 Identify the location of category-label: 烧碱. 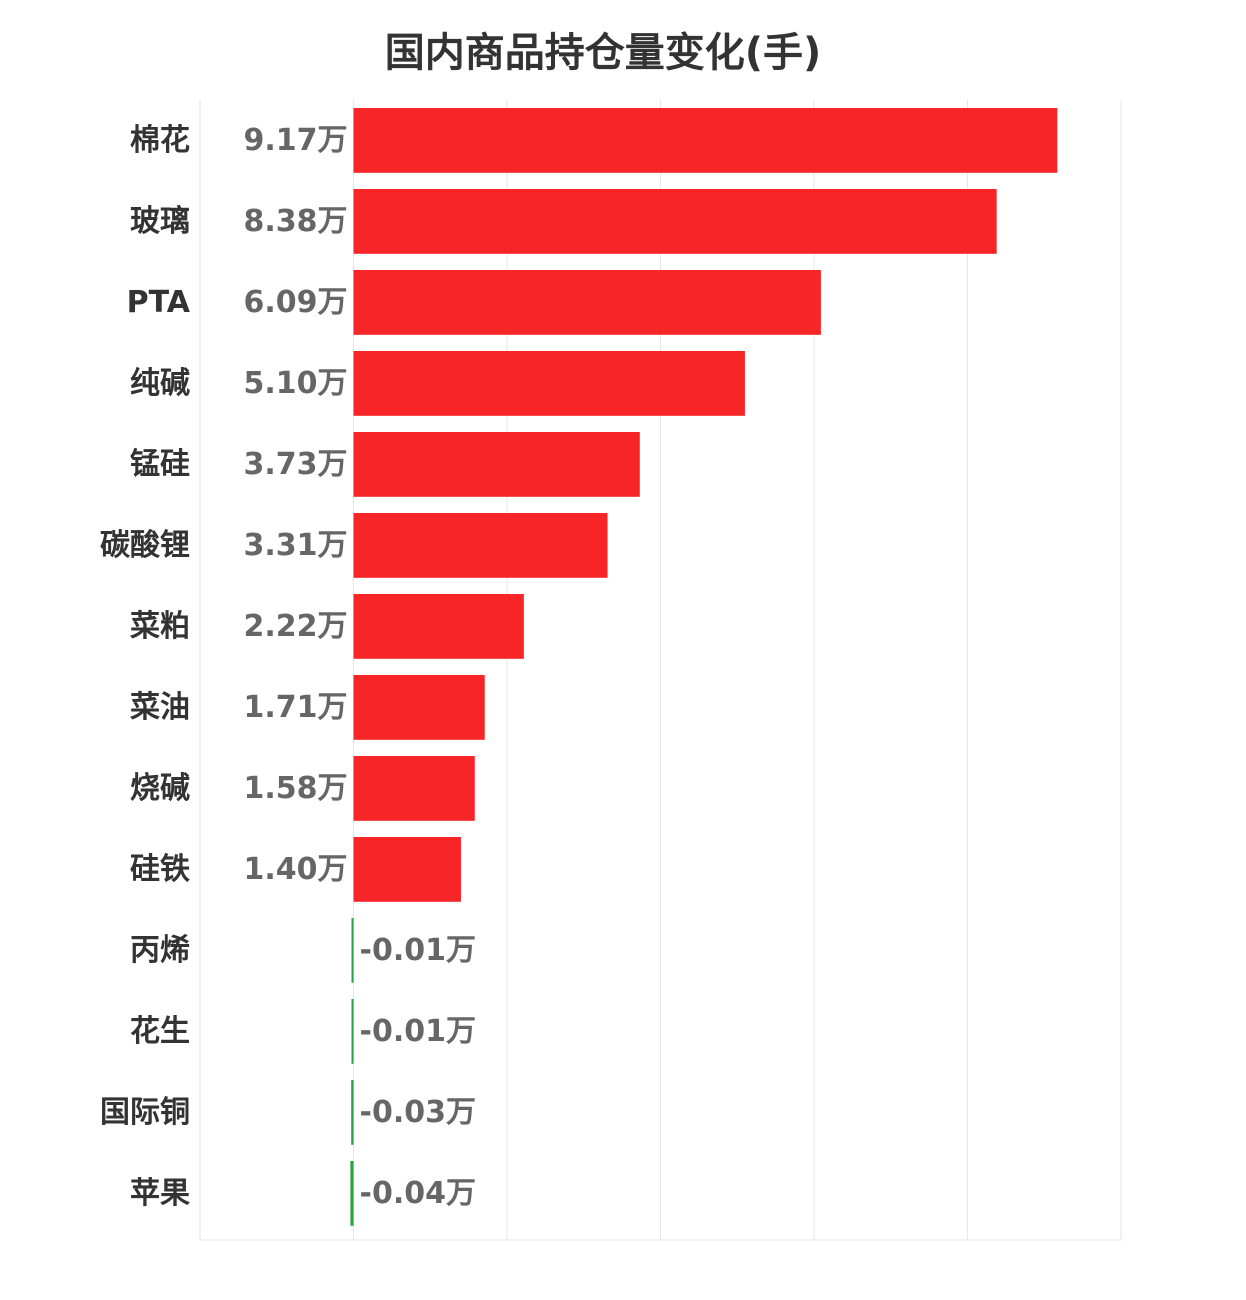
(160, 788).